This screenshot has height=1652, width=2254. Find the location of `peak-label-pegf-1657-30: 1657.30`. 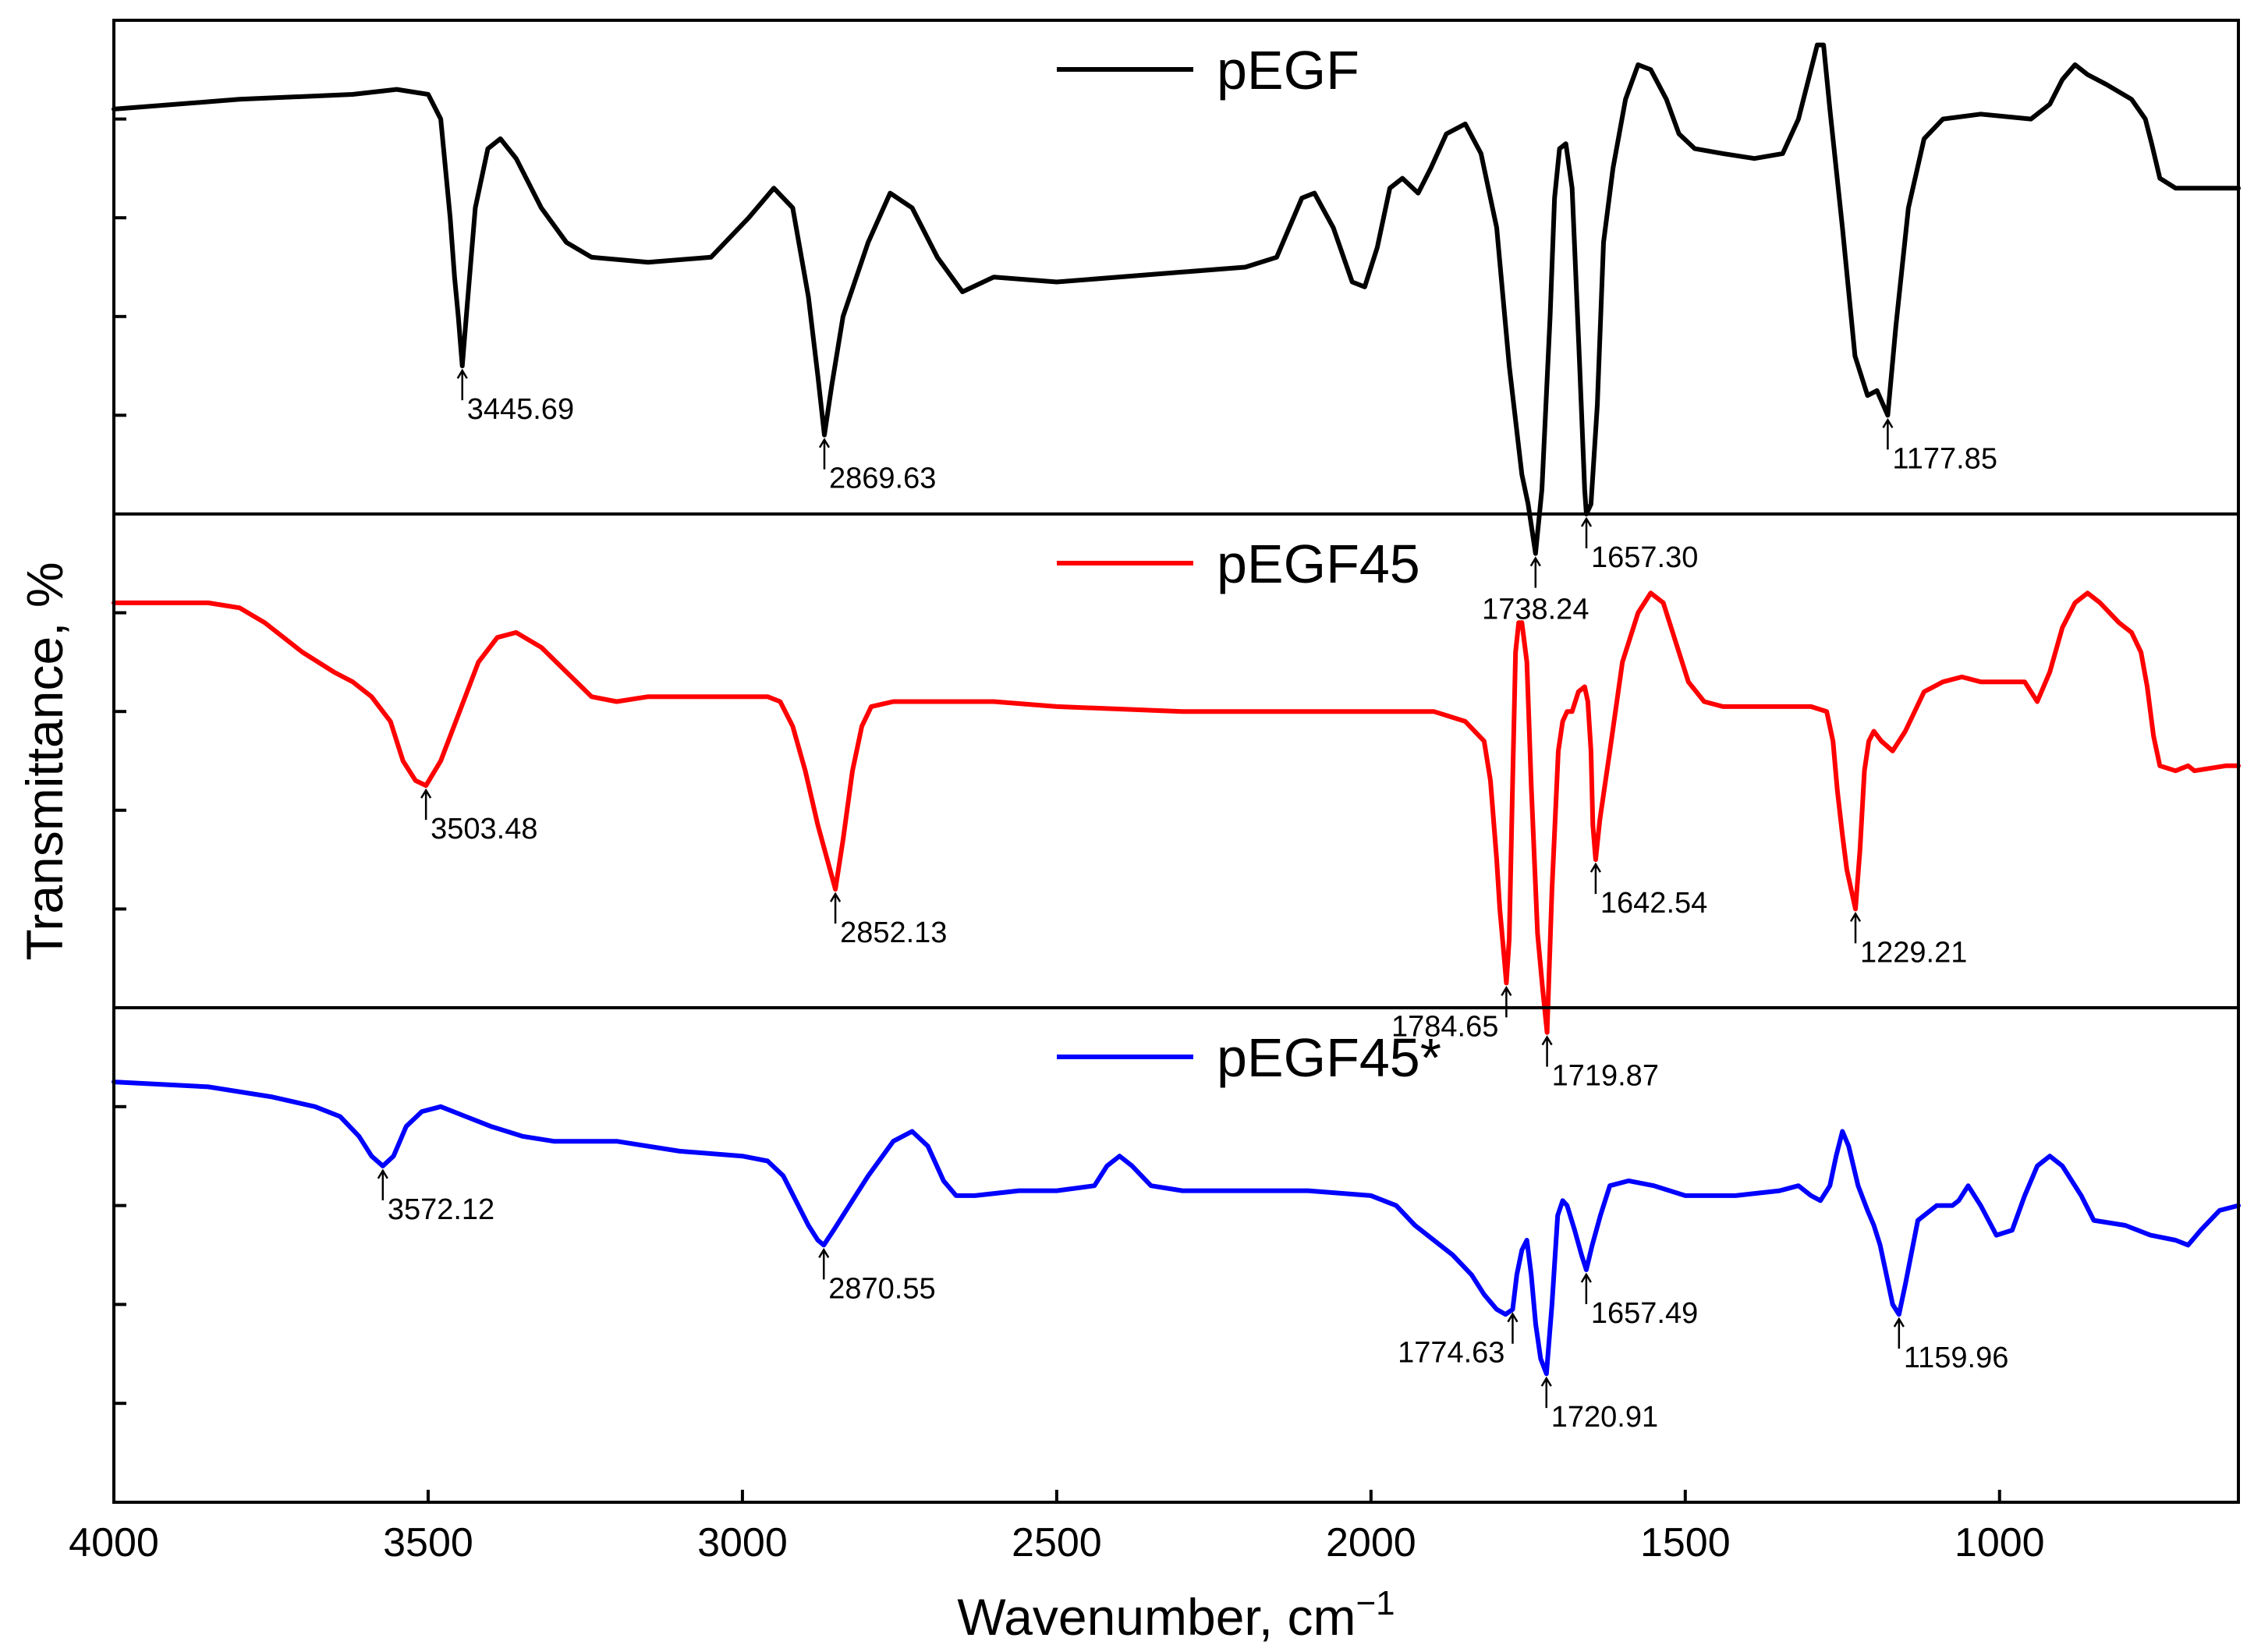

peak-label-pegf-1657-30: 1657.30 is located at coordinates (1644, 557).